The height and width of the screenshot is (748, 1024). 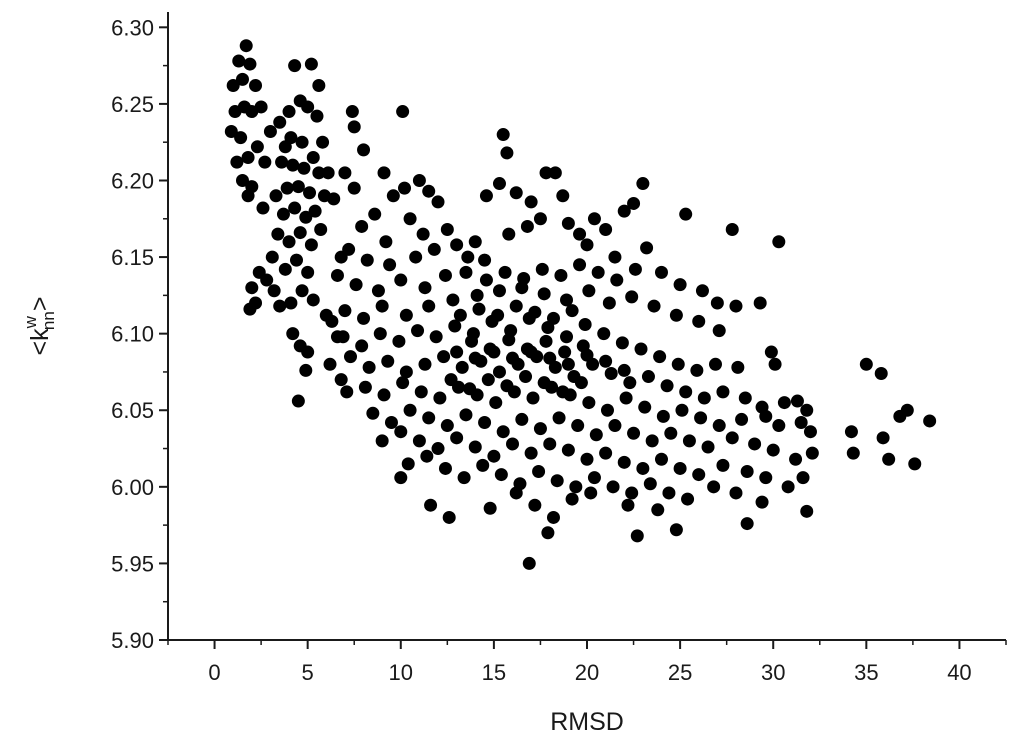 I want to click on x-tick-label: 25, so click(x=680, y=672).